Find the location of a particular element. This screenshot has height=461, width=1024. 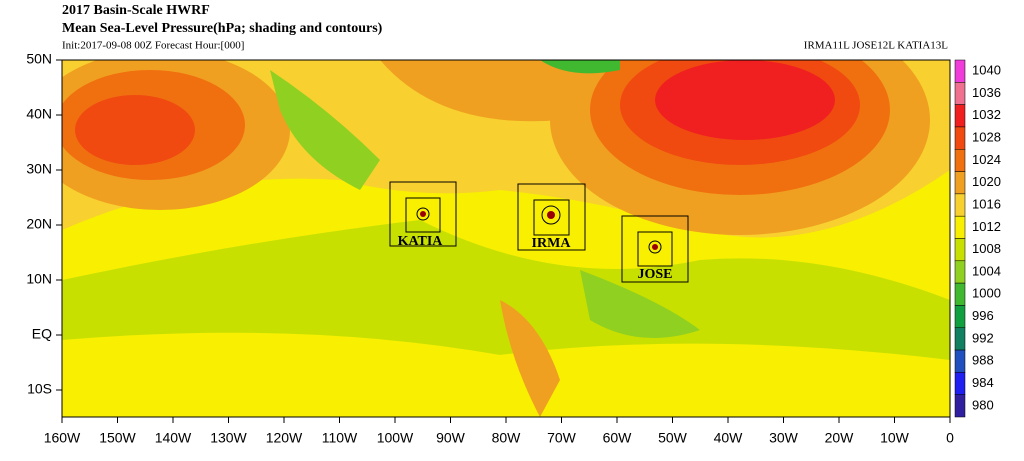

lon-label: 70W is located at coordinates (562, 438).